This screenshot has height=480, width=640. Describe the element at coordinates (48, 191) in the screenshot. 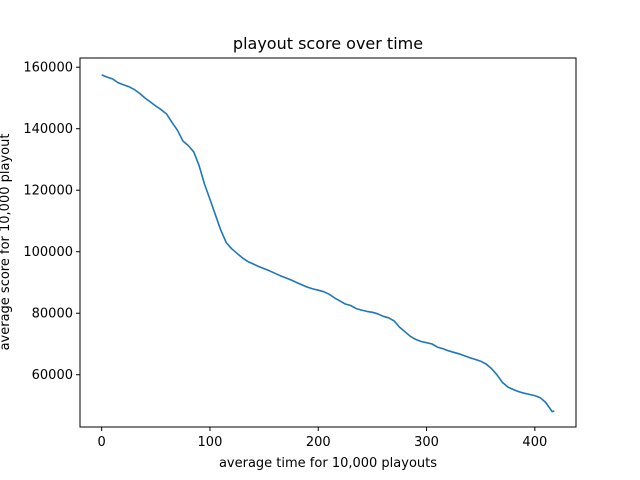

I see `y-tick-label: 120000` at that location.